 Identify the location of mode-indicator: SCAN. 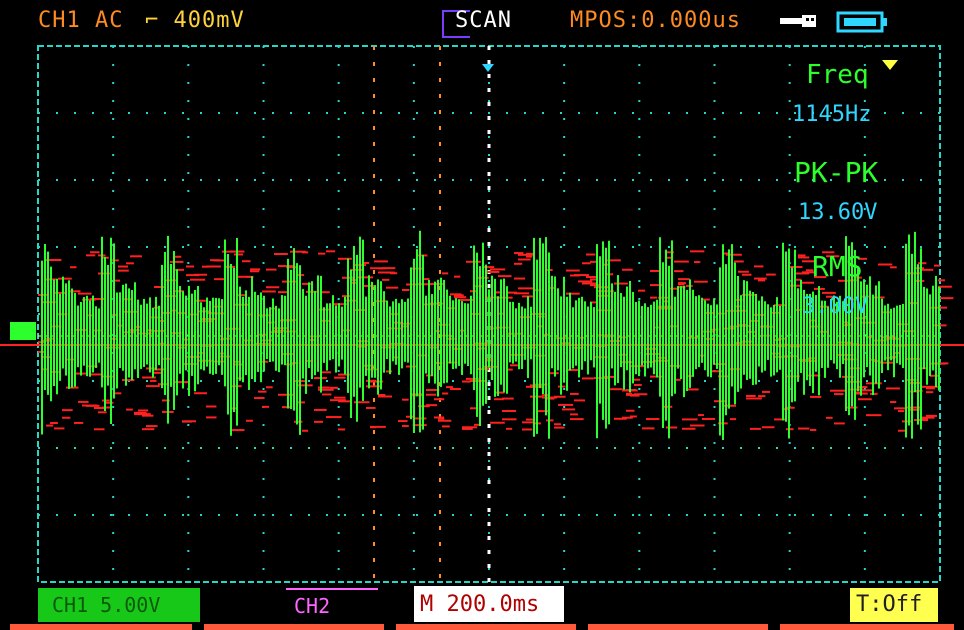
(483, 20).